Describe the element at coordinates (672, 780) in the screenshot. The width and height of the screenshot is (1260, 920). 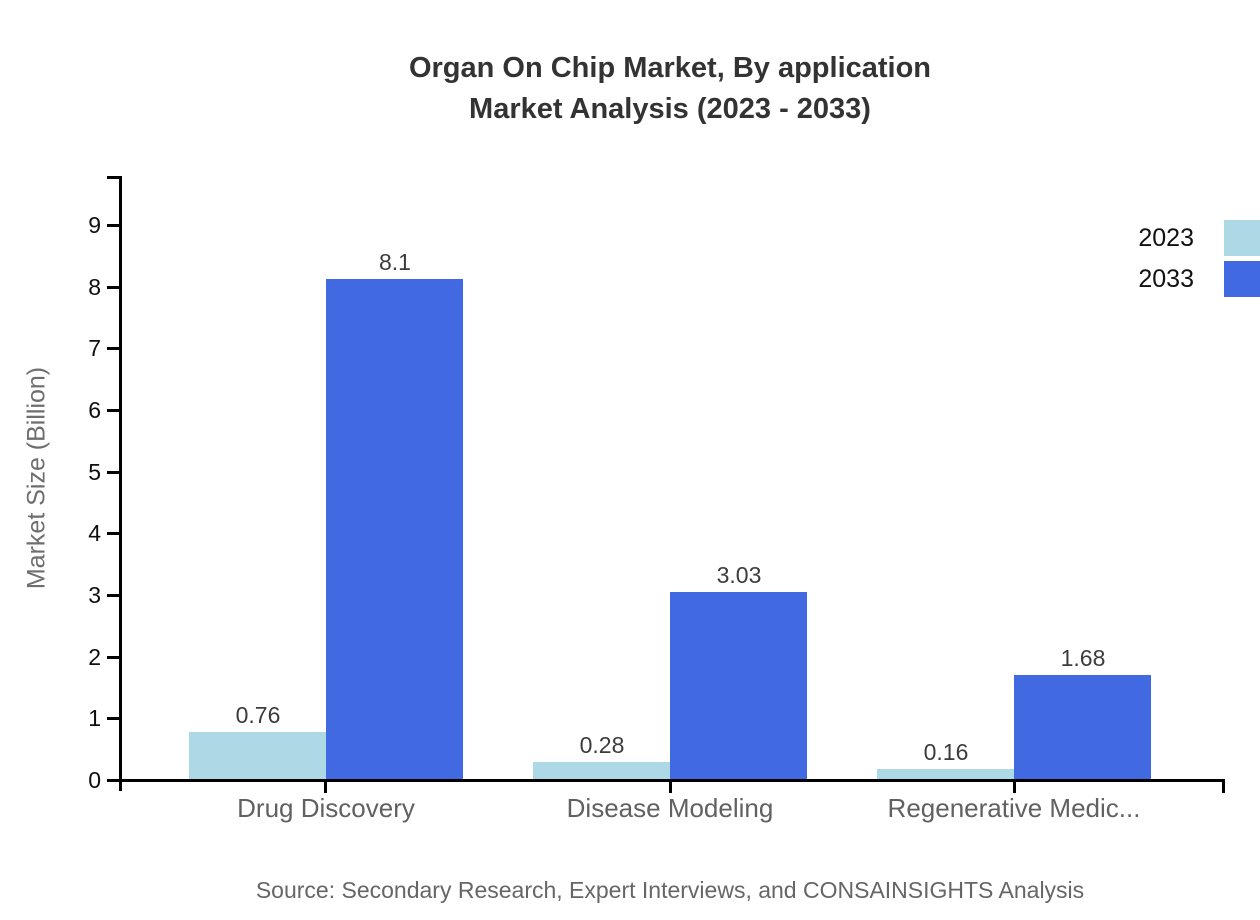
I see `x-axis-line` at that location.